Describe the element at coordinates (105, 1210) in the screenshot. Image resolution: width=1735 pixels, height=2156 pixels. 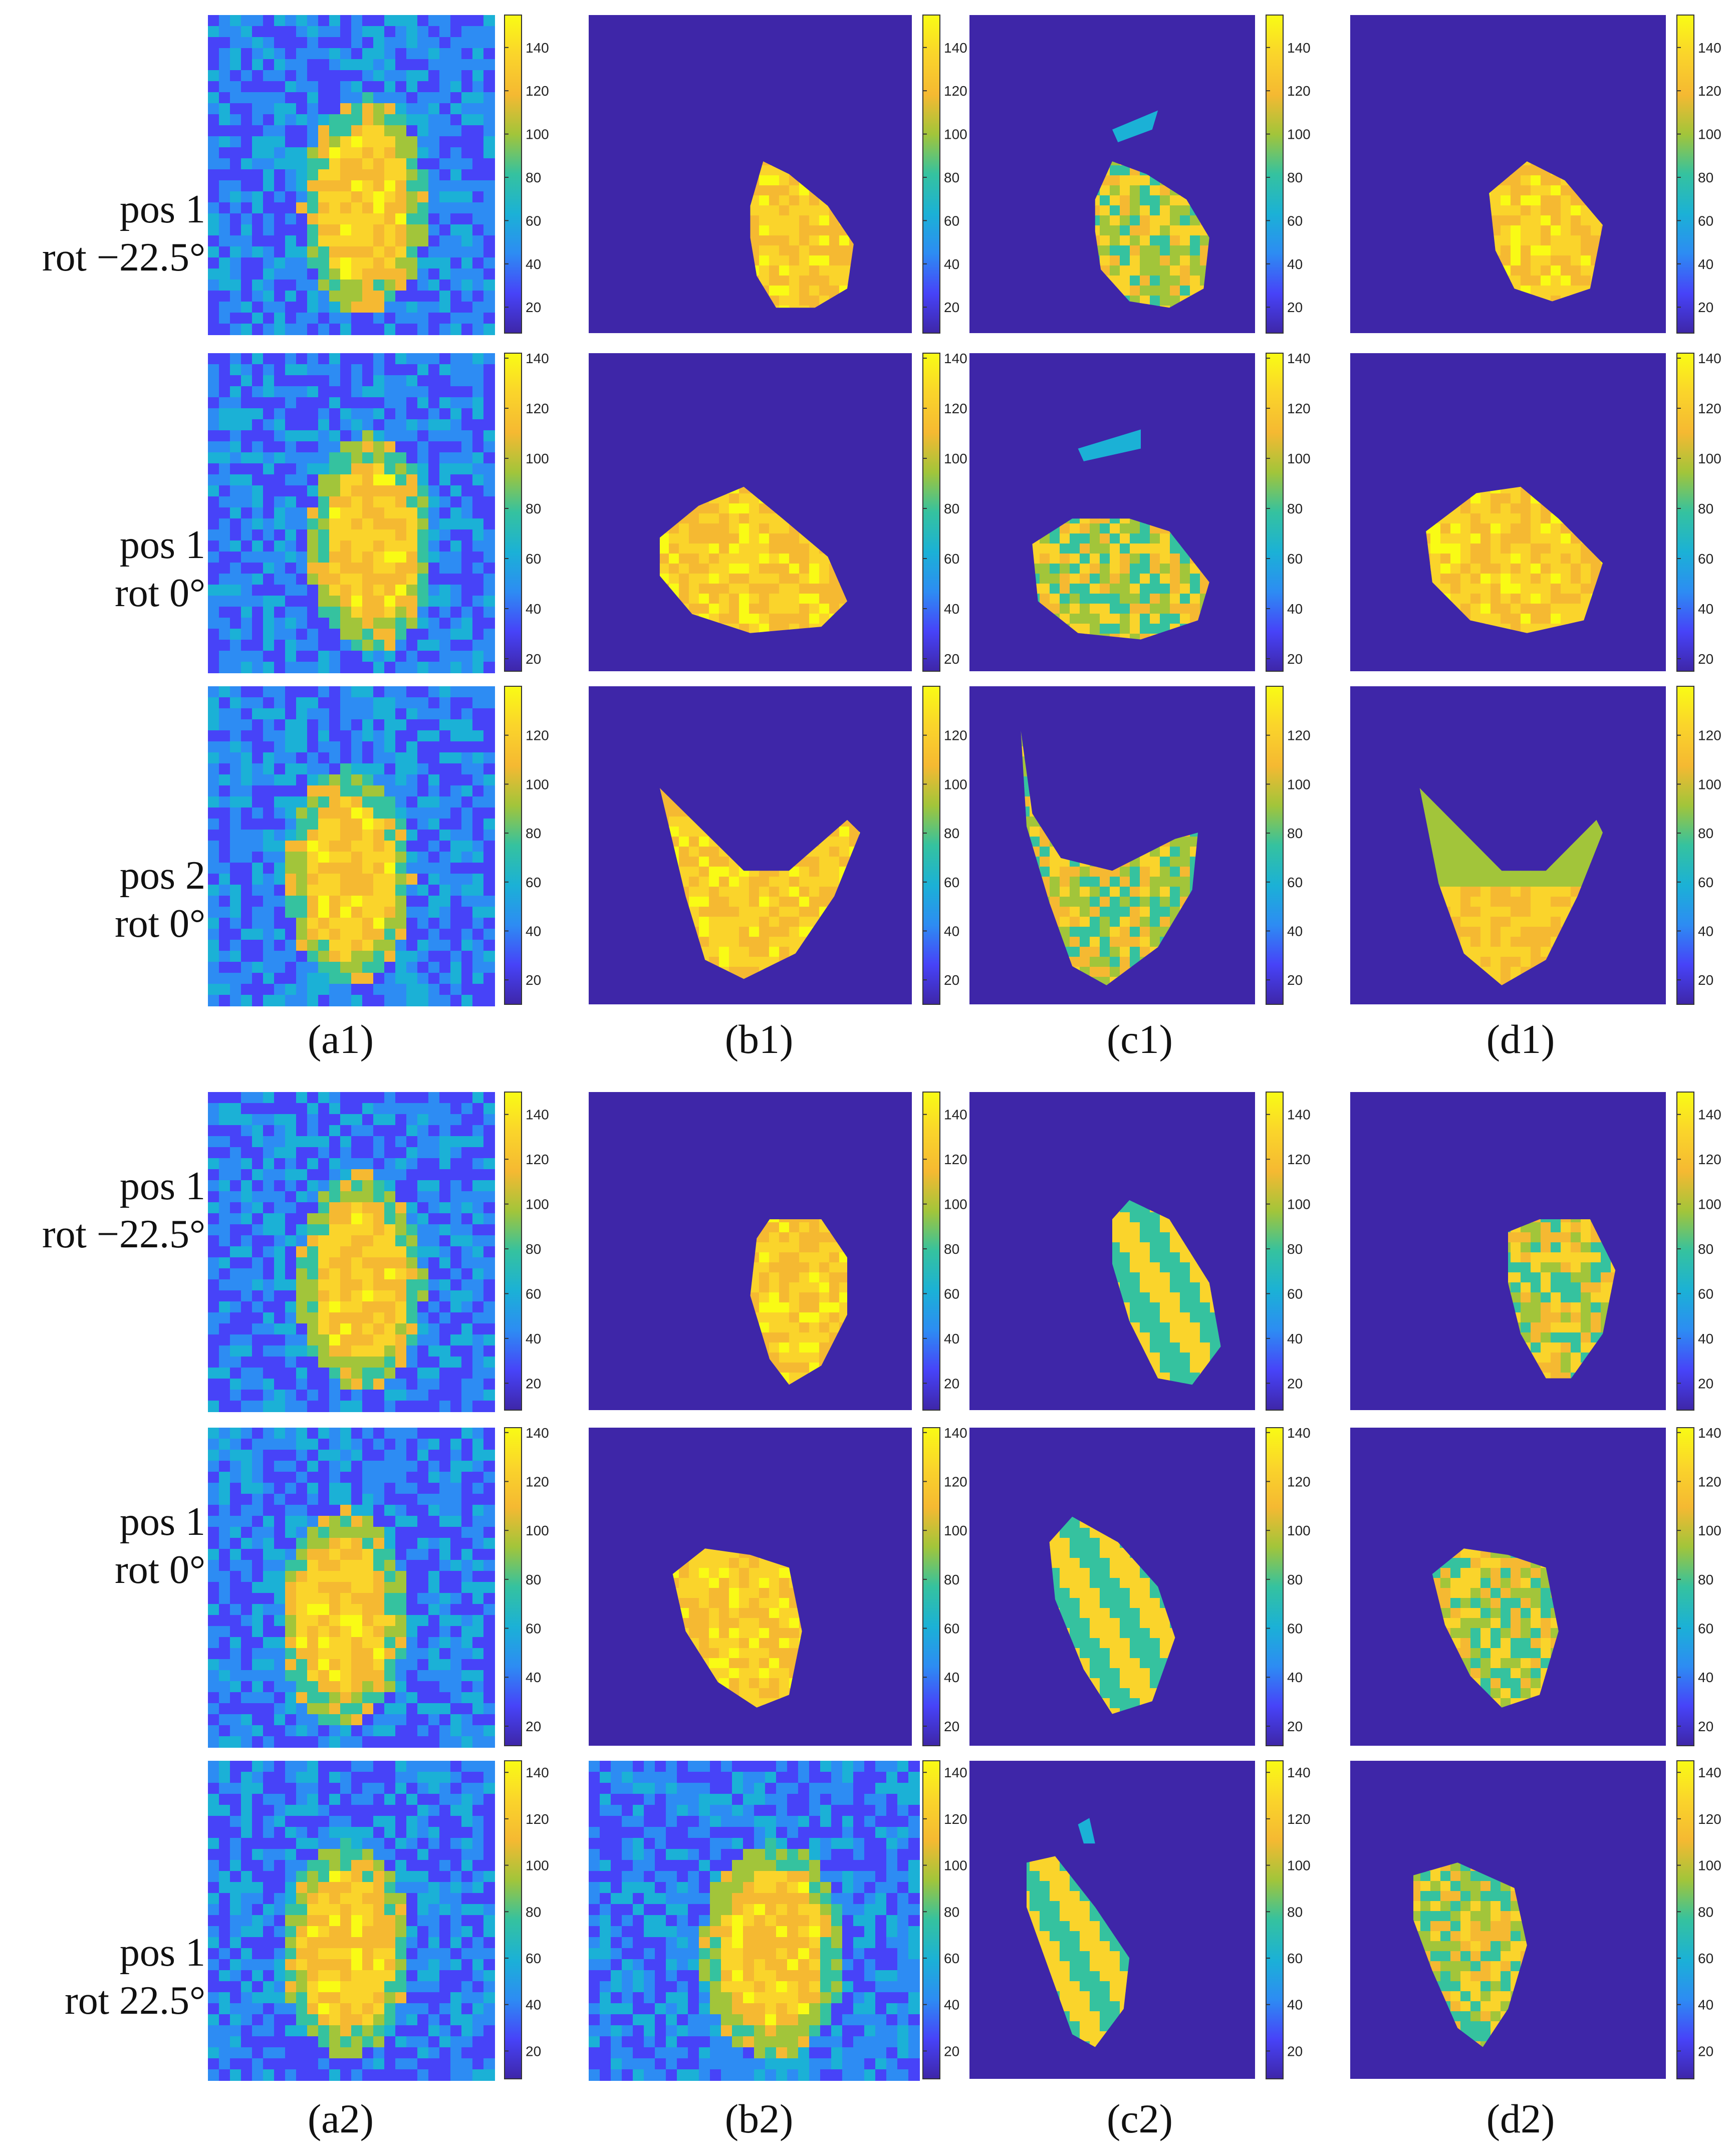
I see `row-label-g2-r1: pos 1 rot −22.5°` at that location.